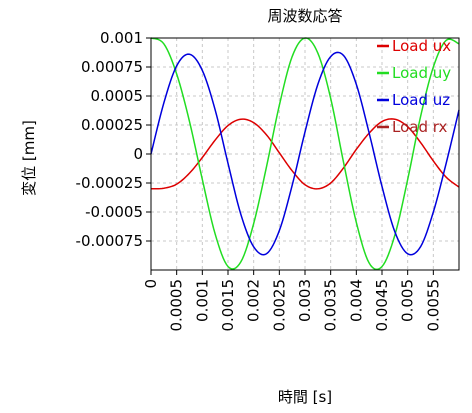 The image size is (472, 413). I want to click on x-tick-label: 0.005, so click(408, 300).